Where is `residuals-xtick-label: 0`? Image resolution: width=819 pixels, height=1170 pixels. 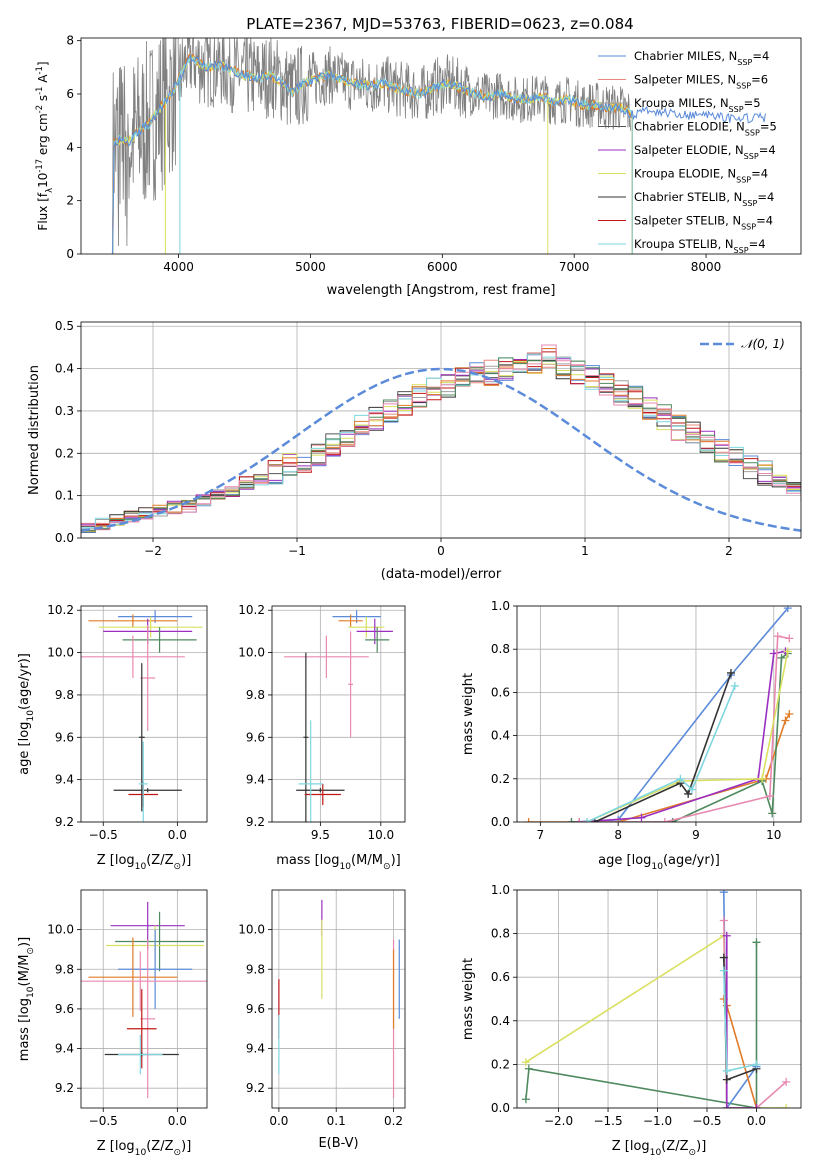 residuals-xtick-label: 0 is located at coordinates (441, 551).